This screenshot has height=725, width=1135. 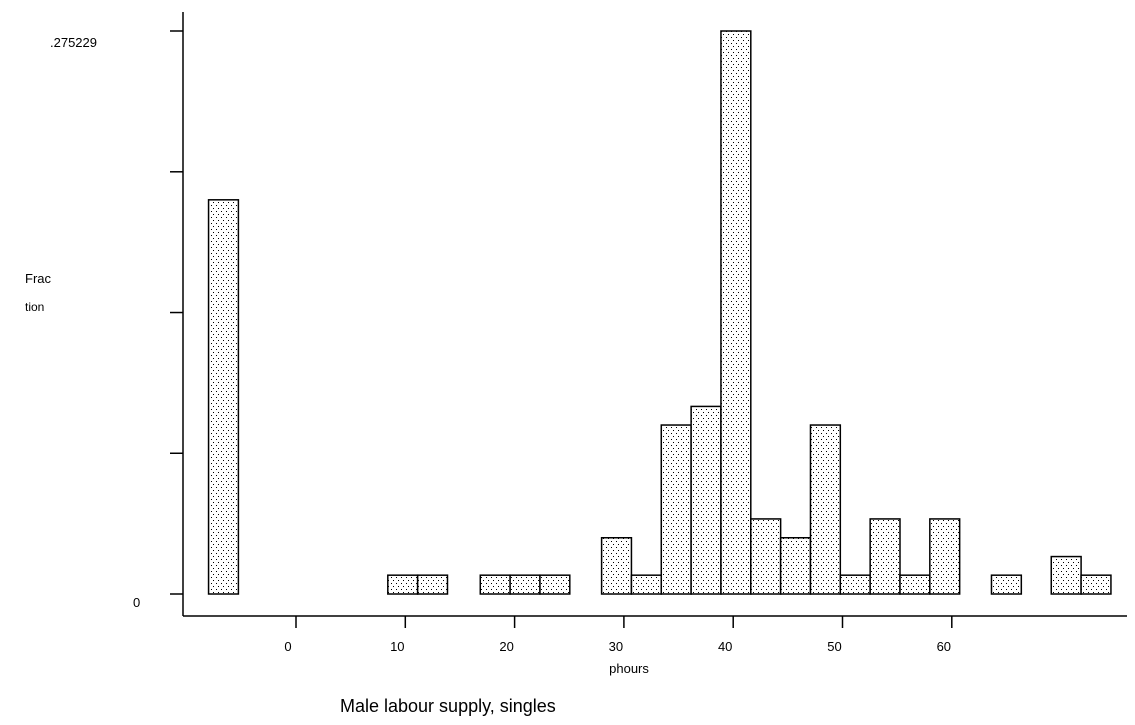 What do you see at coordinates (725, 646) in the screenshot?
I see `x-tick-label-4: 40` at bounding box center [725, 646].